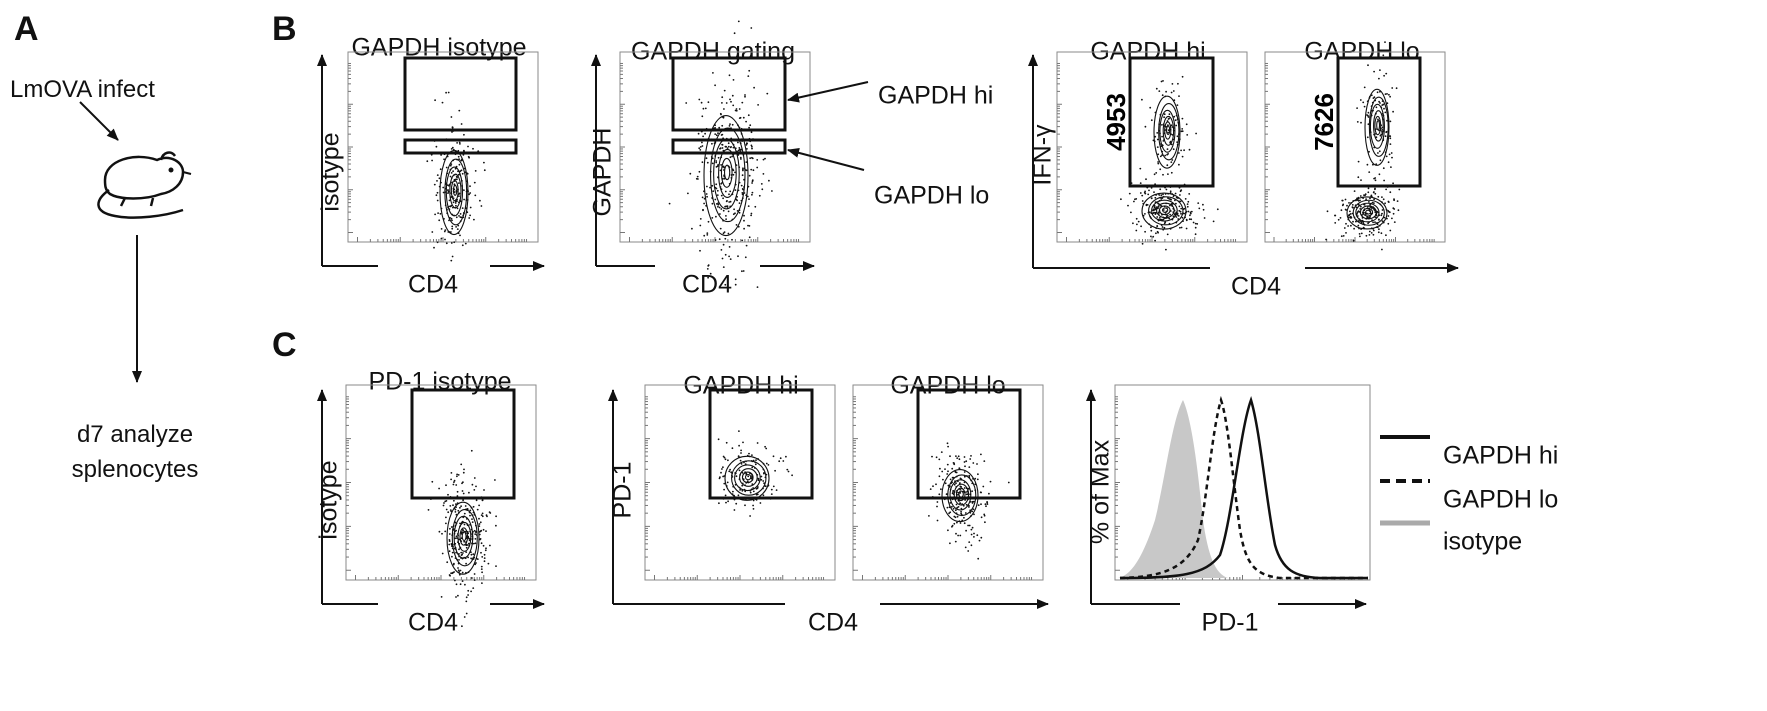  I want to click on c-gapdh-hi-plot: GAPDH hi, so click(740, 476).